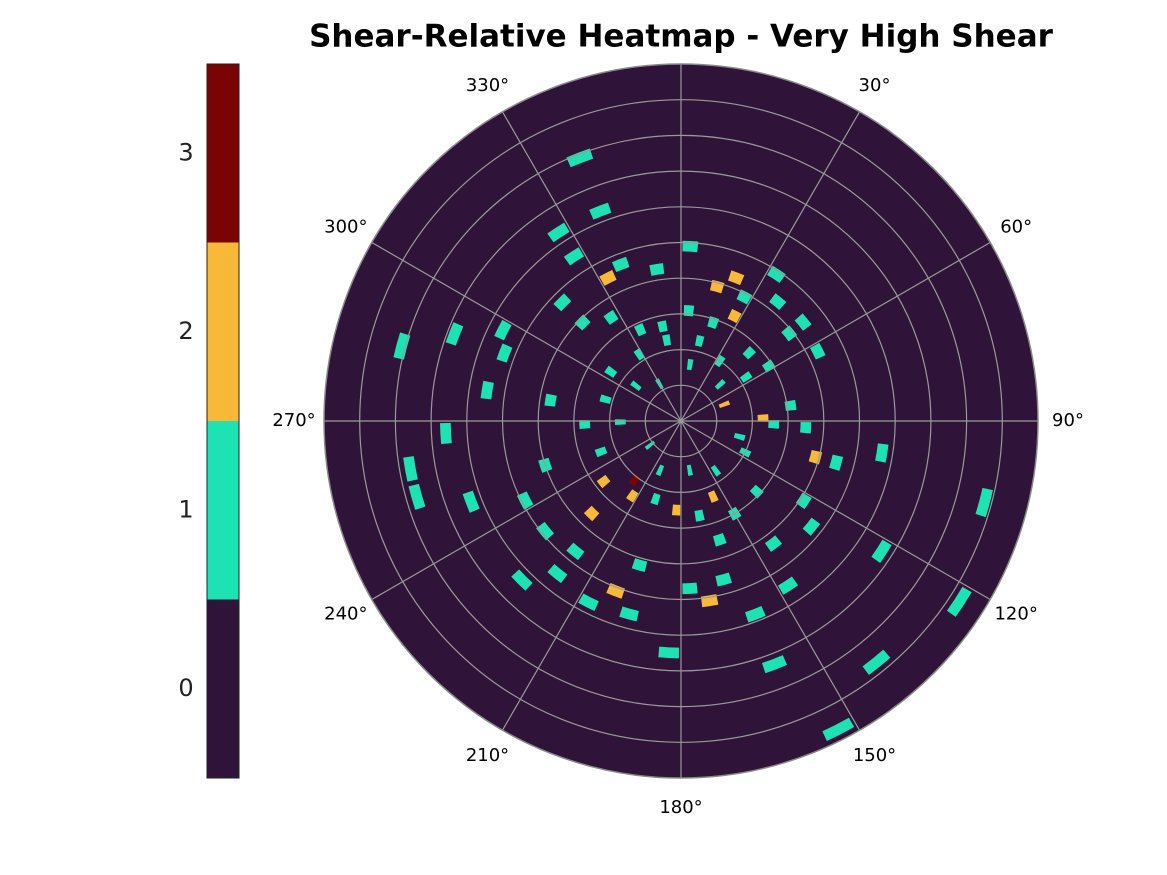  What do you see at coordinates (185, 331) in the screenshot?
I see `colorbar-tick-label: 2` at bounding box center [185, 331].